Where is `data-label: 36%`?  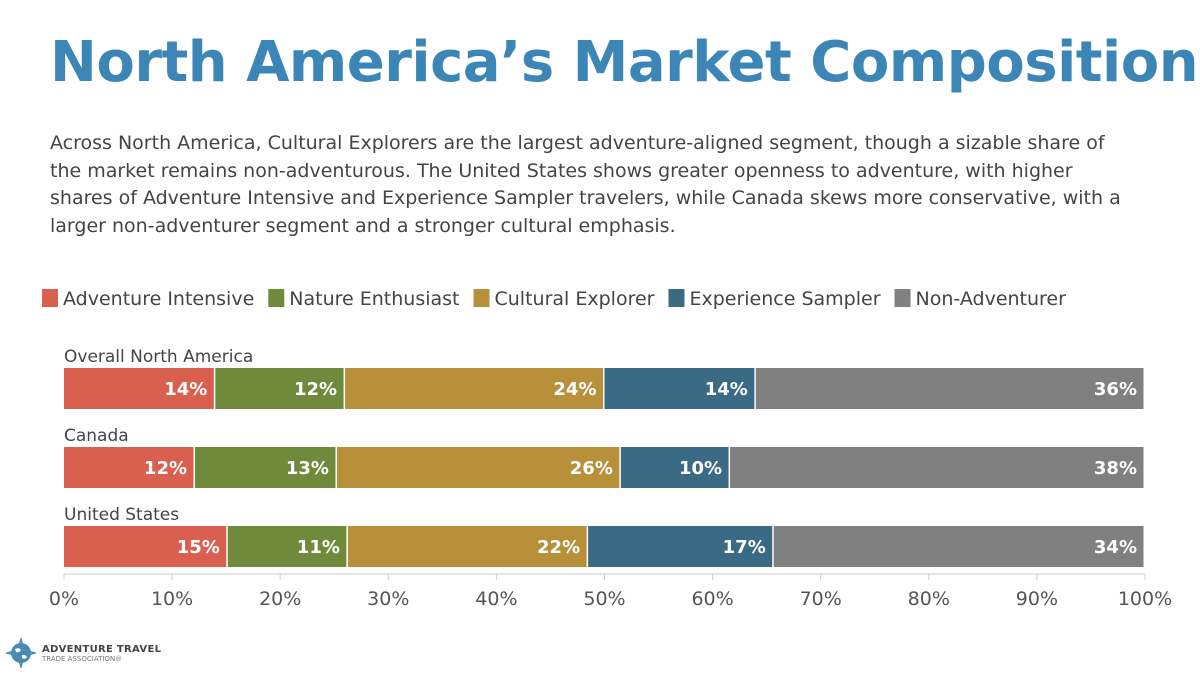 data-label: 36% is located at coordinates (1115, 389).